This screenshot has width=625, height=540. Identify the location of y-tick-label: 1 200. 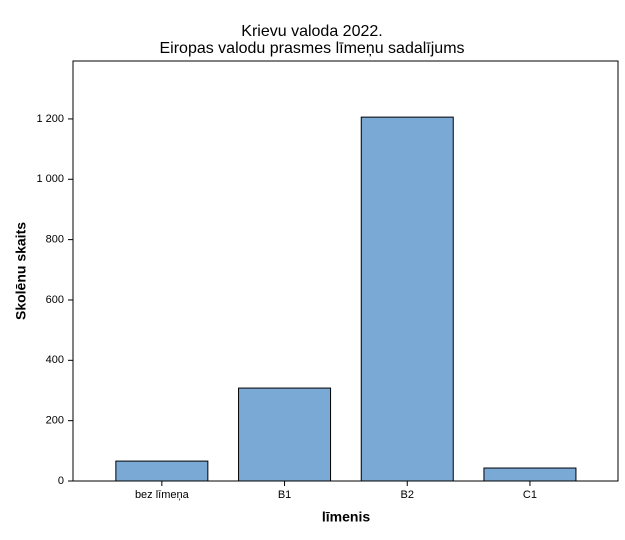
(50, 119).